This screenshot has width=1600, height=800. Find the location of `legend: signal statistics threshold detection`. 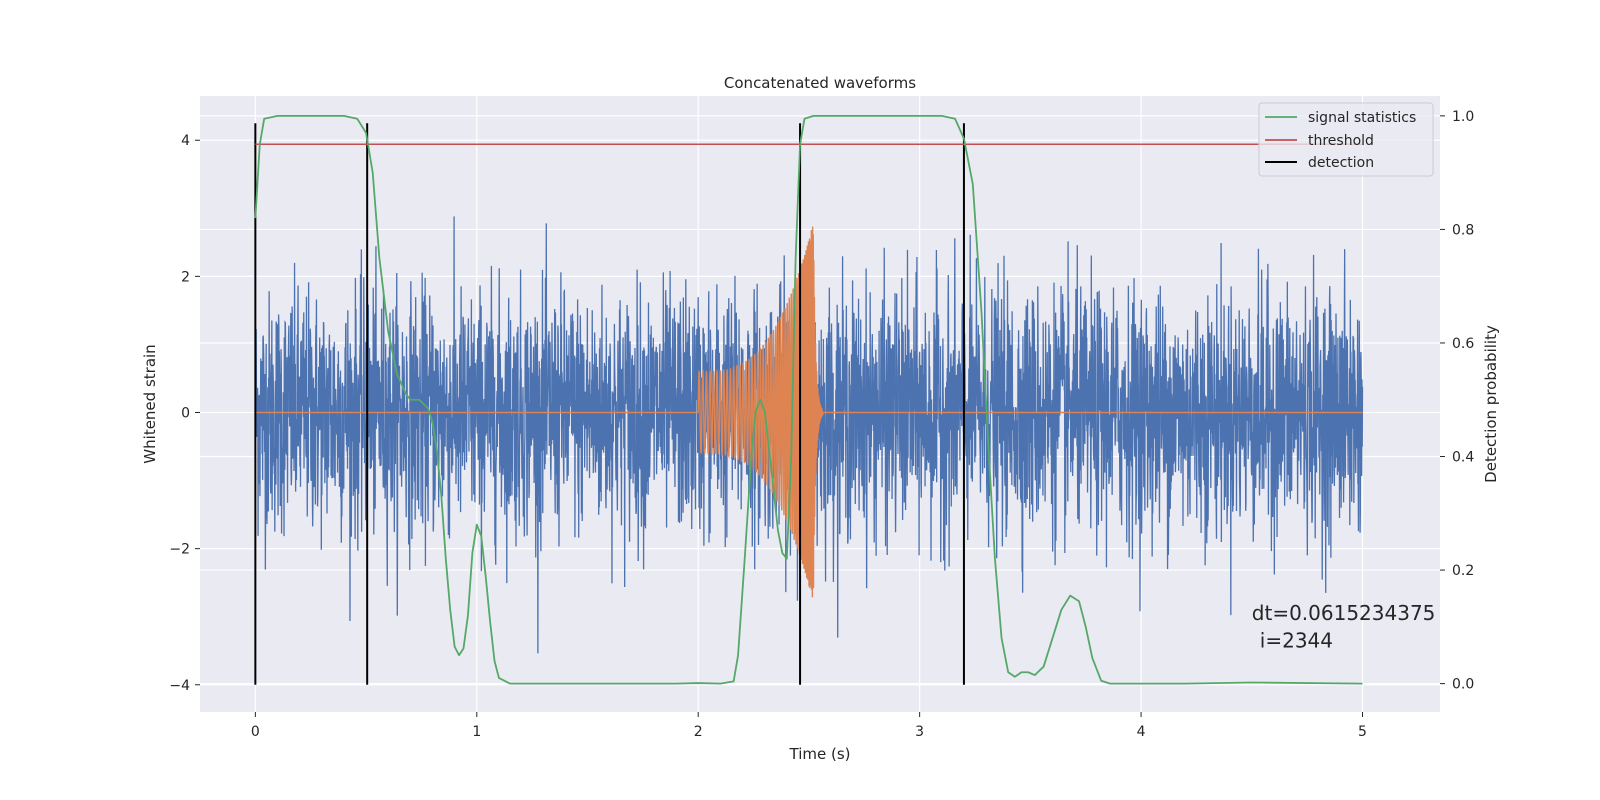

legend: signal statistics threshold detection is located at coordinates (1346, 139).